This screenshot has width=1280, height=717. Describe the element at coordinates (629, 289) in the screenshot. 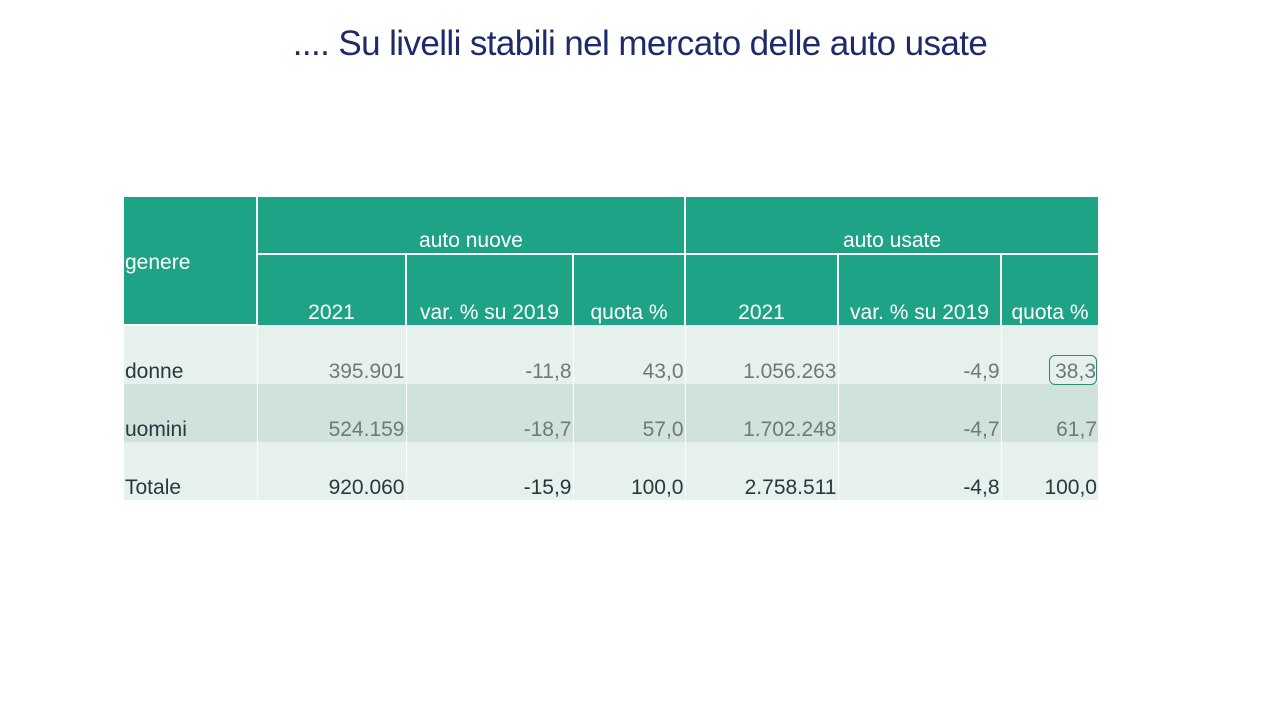

I see `header-new-quota: quota %` at that location.